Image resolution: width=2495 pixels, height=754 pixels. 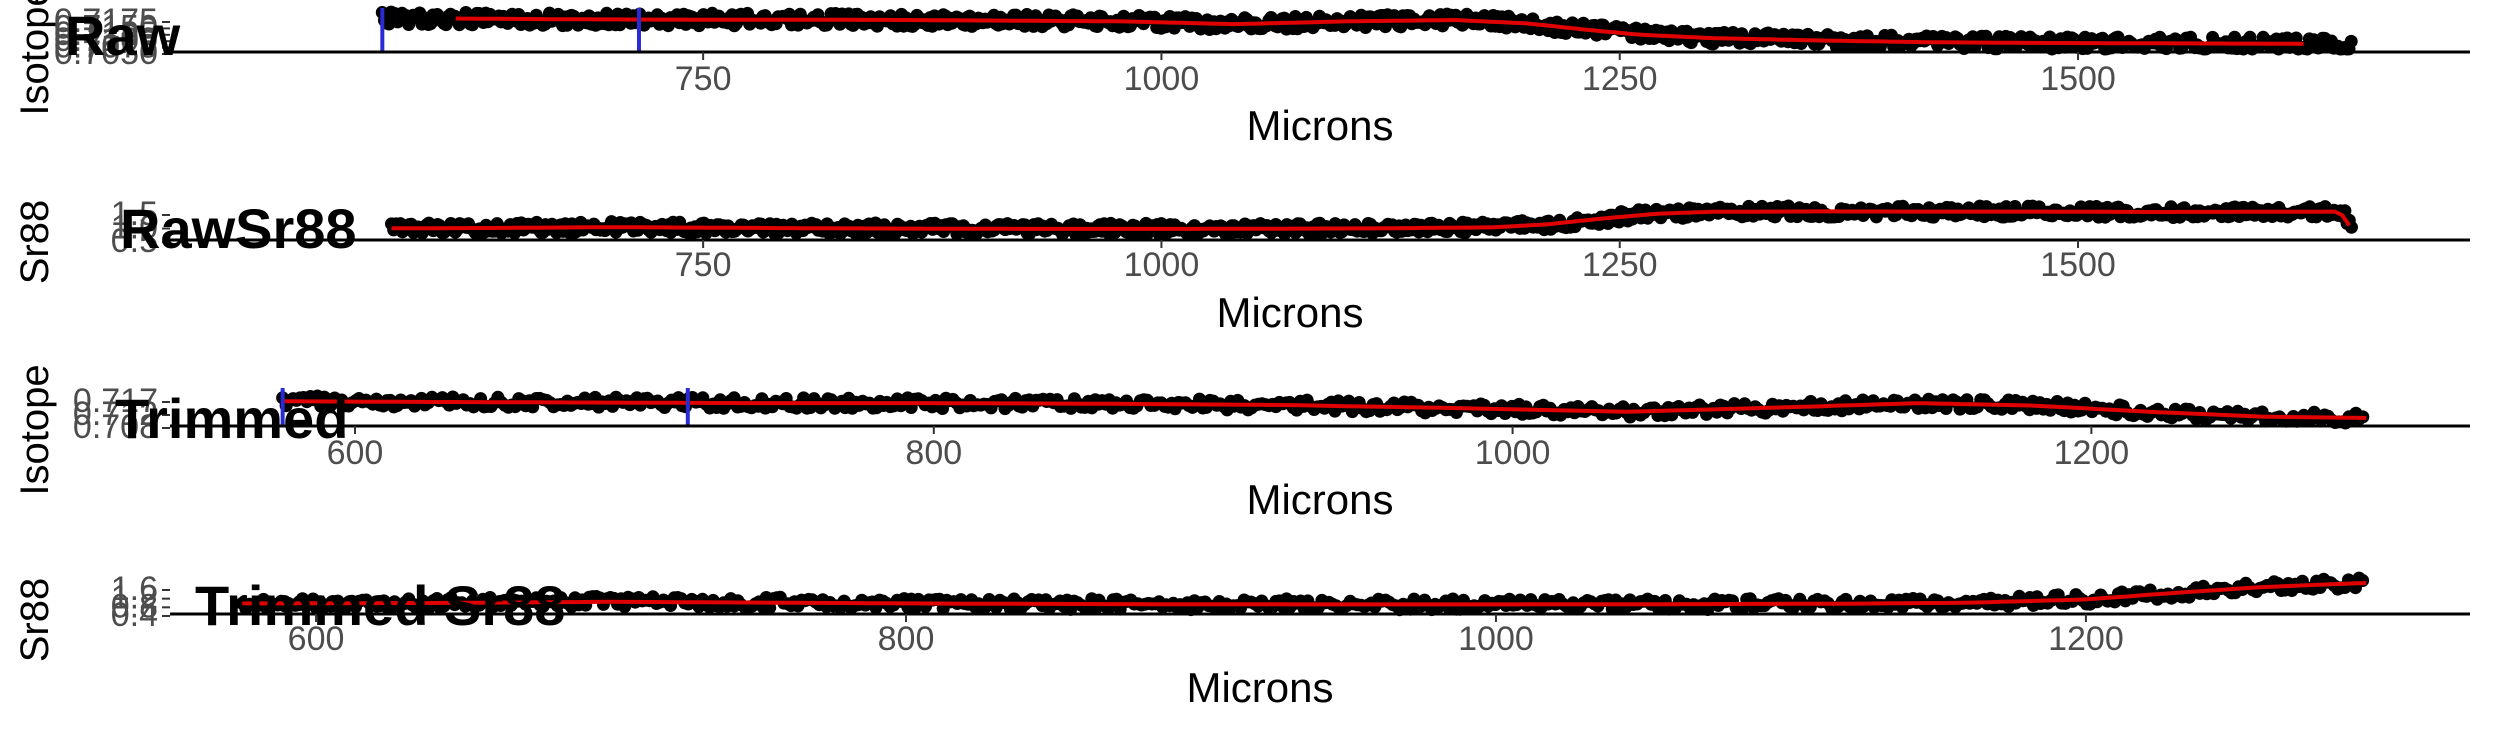 What do you see at coordinates (134, 589) in the screenshot?
I see `y-tick-label: 1.6` at bounding box center [134, 589].